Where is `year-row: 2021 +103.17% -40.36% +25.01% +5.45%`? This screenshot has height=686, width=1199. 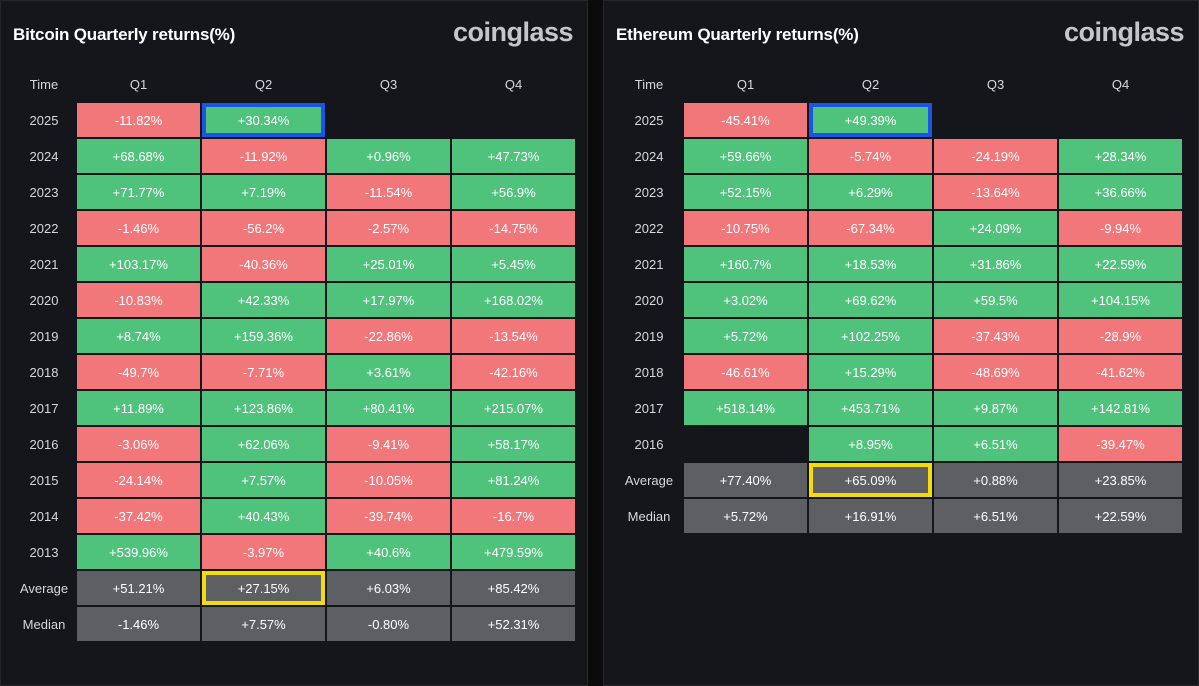
year-row: 2021 +103.17% -40.36% +25.01% +5.45% is located at coordinates (294, 264).